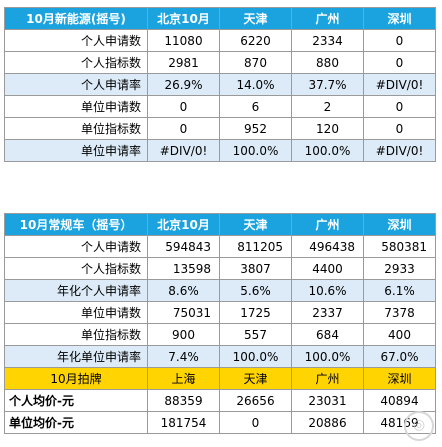 The image size is (442, 447). What do you see at coordinates (399, 290) in the screenshot?
I see `cell: 6.1%` at bounding box center [399, 290].